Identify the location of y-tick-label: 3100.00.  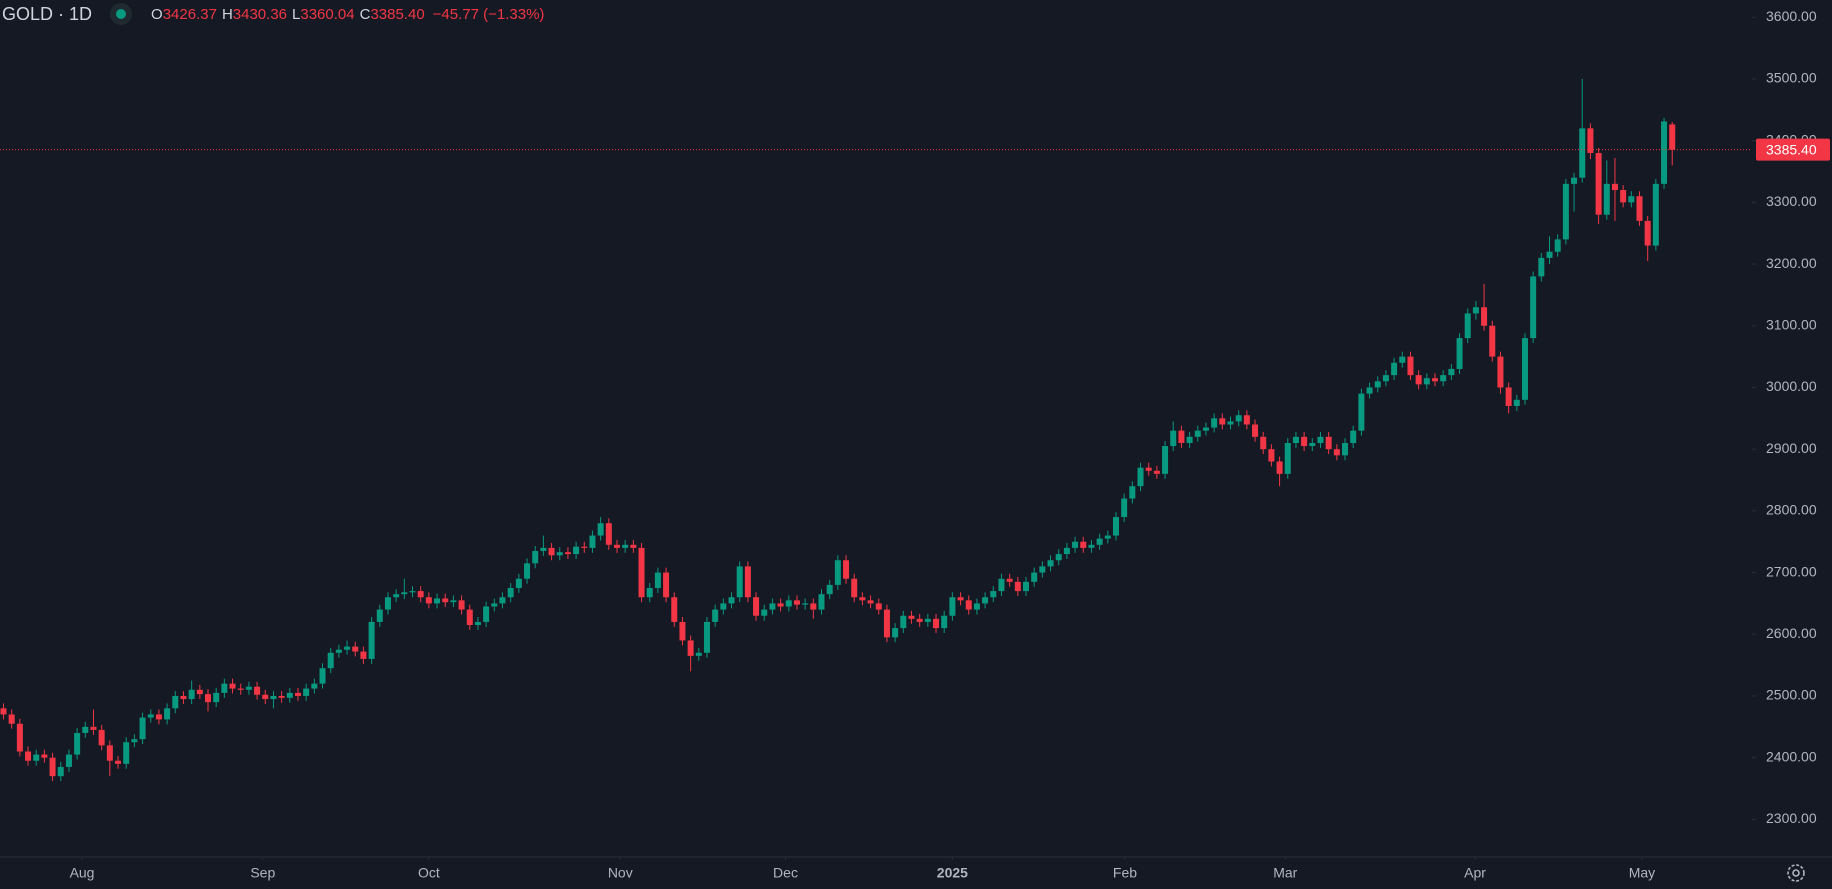
(1791, 324).